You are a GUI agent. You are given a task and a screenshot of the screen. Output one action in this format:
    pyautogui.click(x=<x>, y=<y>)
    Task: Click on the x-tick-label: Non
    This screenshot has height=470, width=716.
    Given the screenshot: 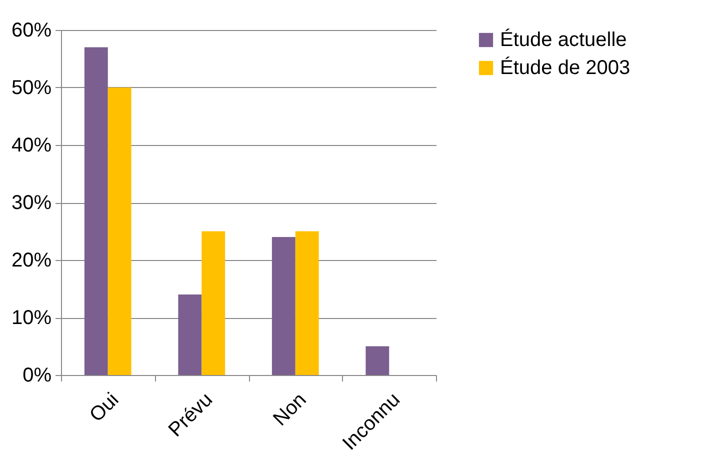 What is the action you would take?
    pyautogui.click(x=290, y=409)
    